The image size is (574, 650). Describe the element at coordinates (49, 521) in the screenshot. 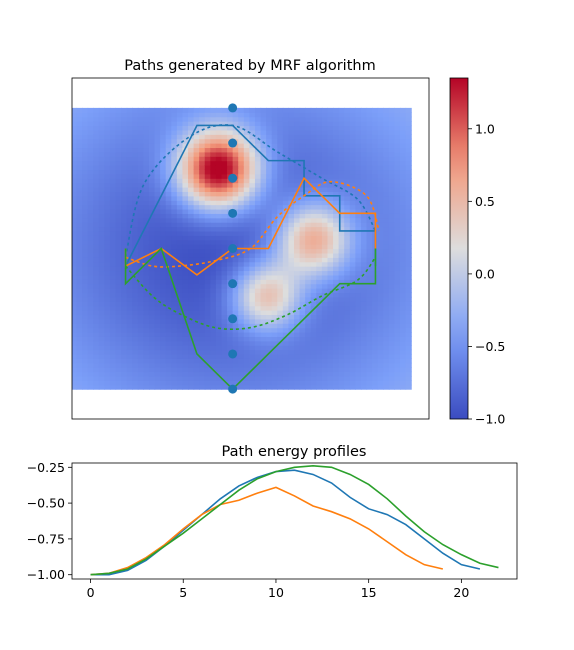

I see `y-axis-ticks: −1.00−0.75−0.50−0.25` at that location.